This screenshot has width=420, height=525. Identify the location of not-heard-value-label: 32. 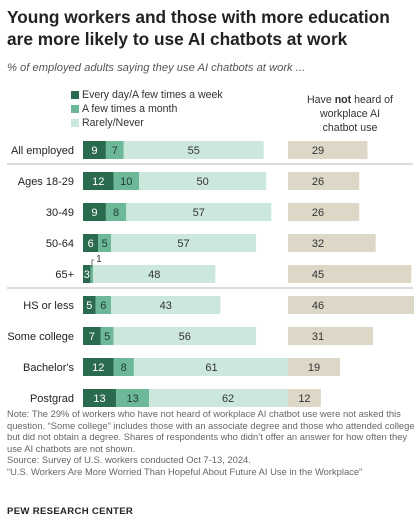
(318, 244).